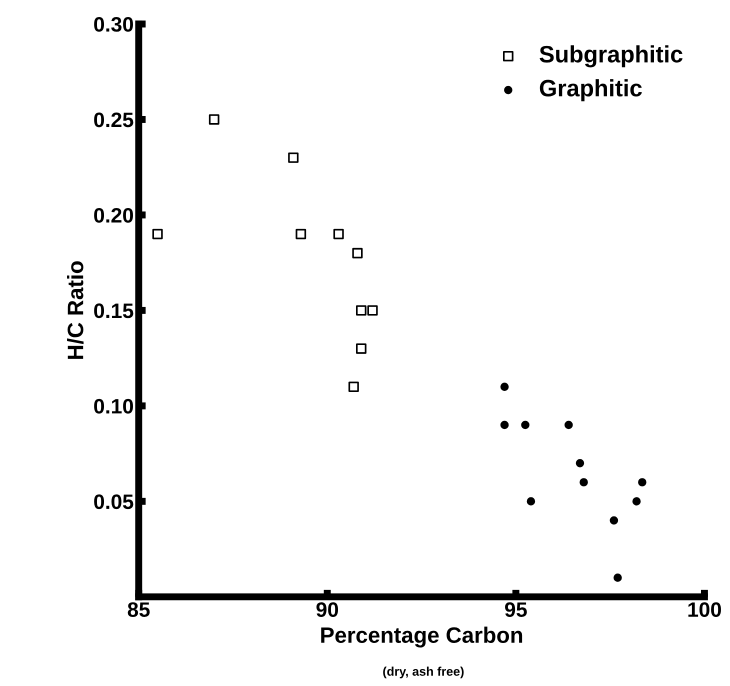  Describe the element at coordinates (327, 609) in the screenshot. I see `x-tick-label: 90` at that location.